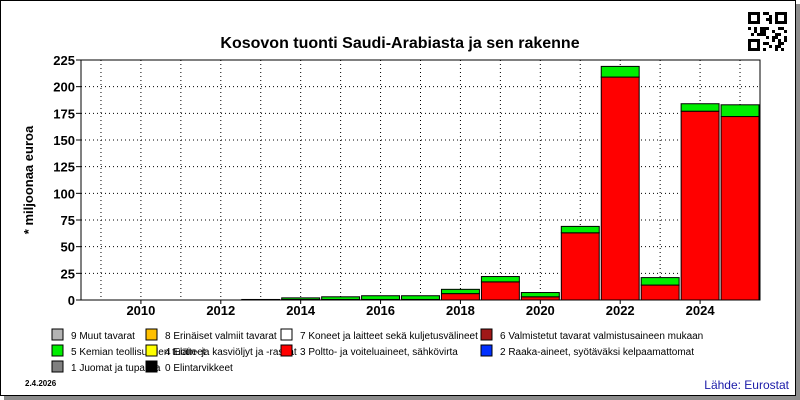 This screenshot has height=400, width=800. What do you see at coordinates (116, 368) in the screenshot?
I see `legend-label: 1 Juomat ja tupakka` at bounding box center [116, 368].